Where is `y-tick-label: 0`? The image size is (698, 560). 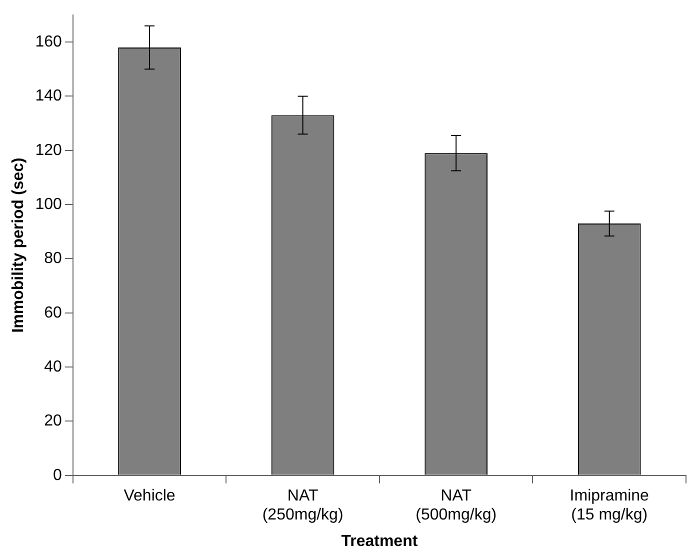
y-tick-label: 0 is located at coordinates (57, 475).